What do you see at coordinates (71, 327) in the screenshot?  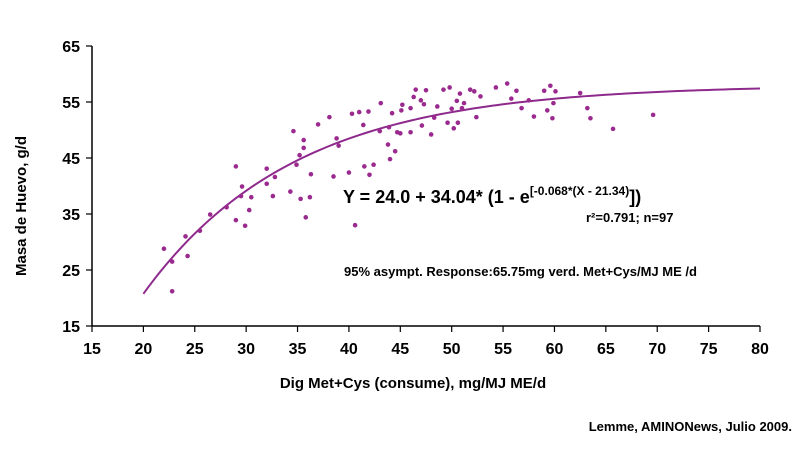 I see `y-tick-label: 15` at bounding box center [71, 327].